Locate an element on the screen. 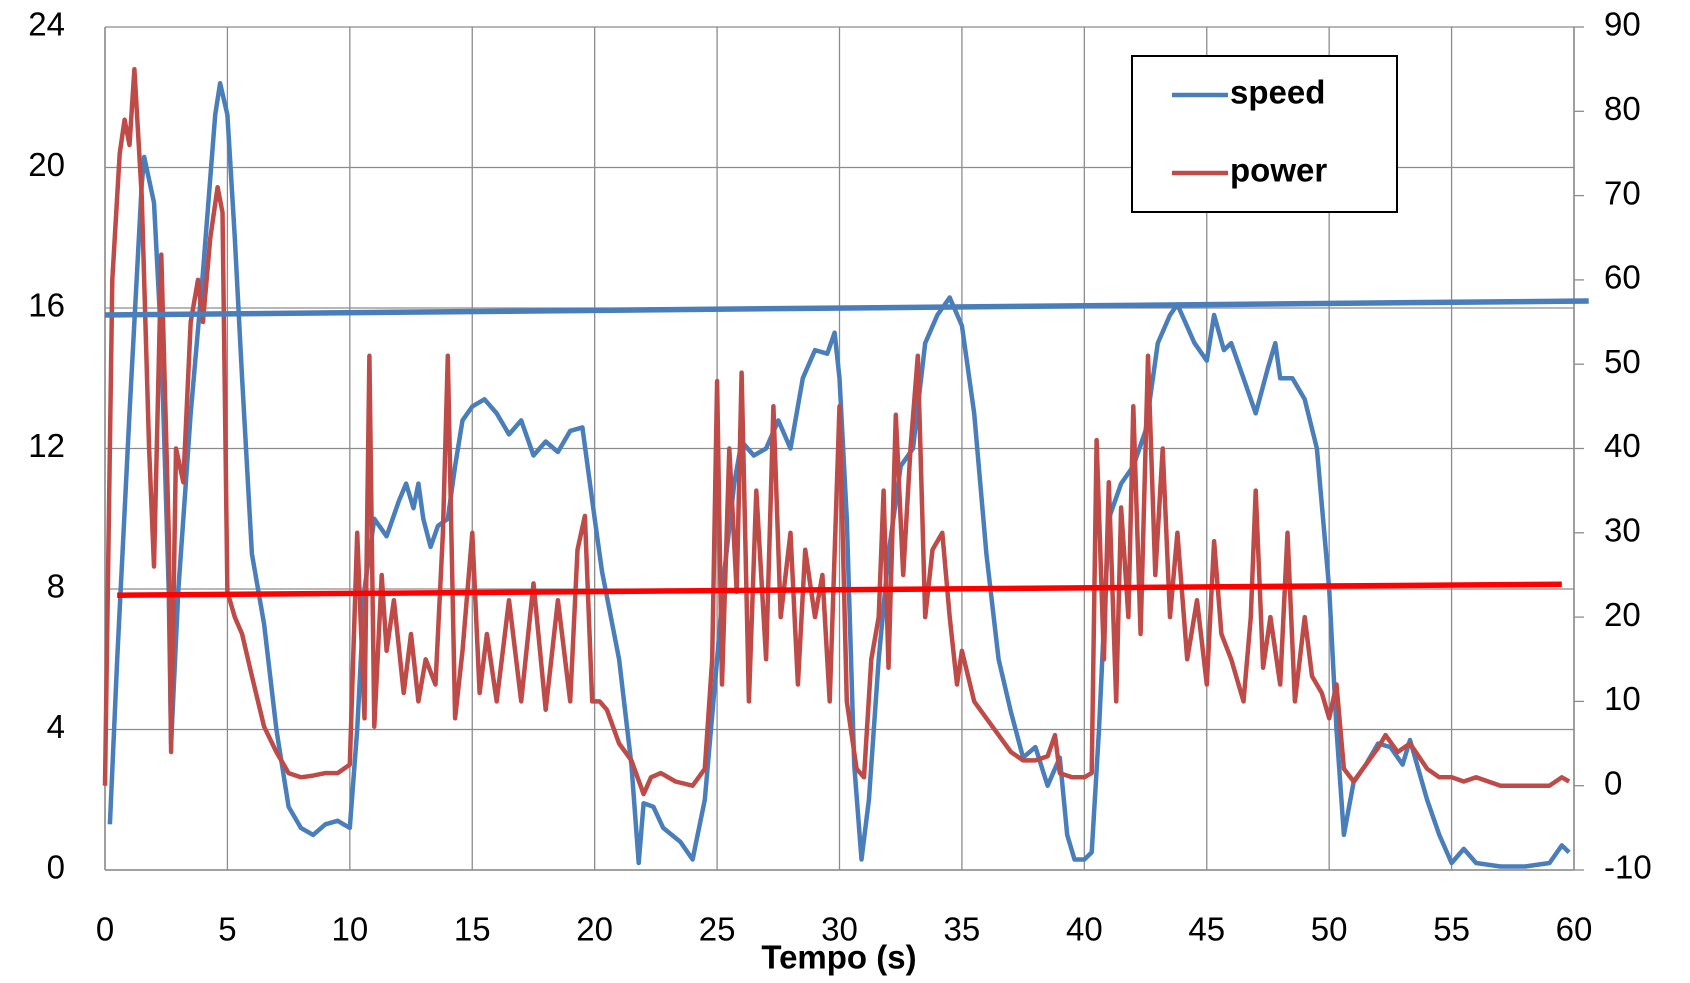 The width and height of the screenshot is (1690, 983). y2-tick-label: 10 is located at coordinates (1622, 698).